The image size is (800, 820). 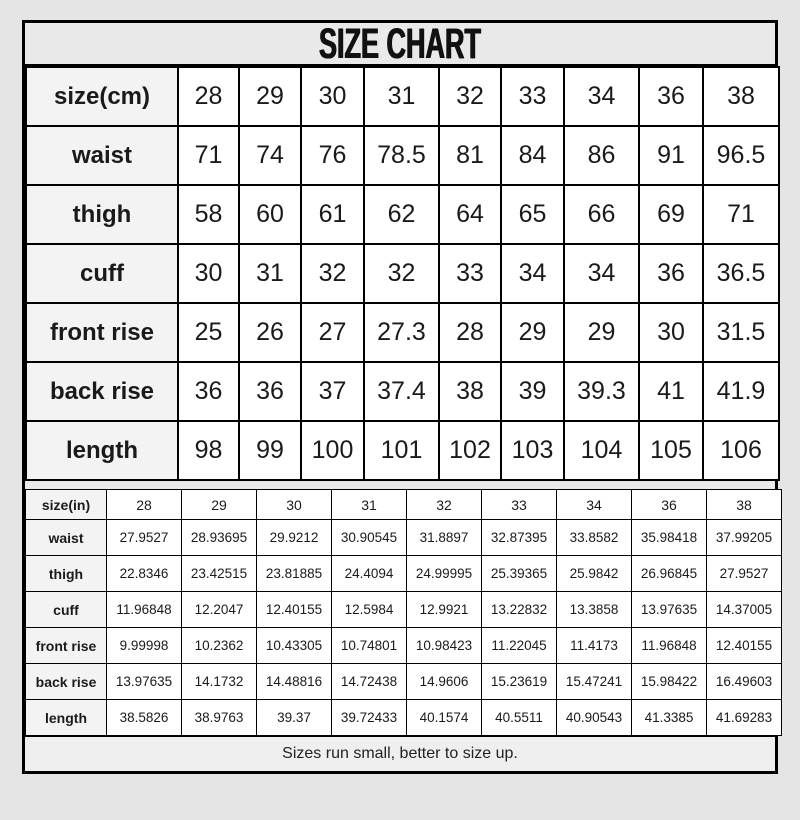 I want to click on cm-size-value: 32, so click(x=470, y=96).